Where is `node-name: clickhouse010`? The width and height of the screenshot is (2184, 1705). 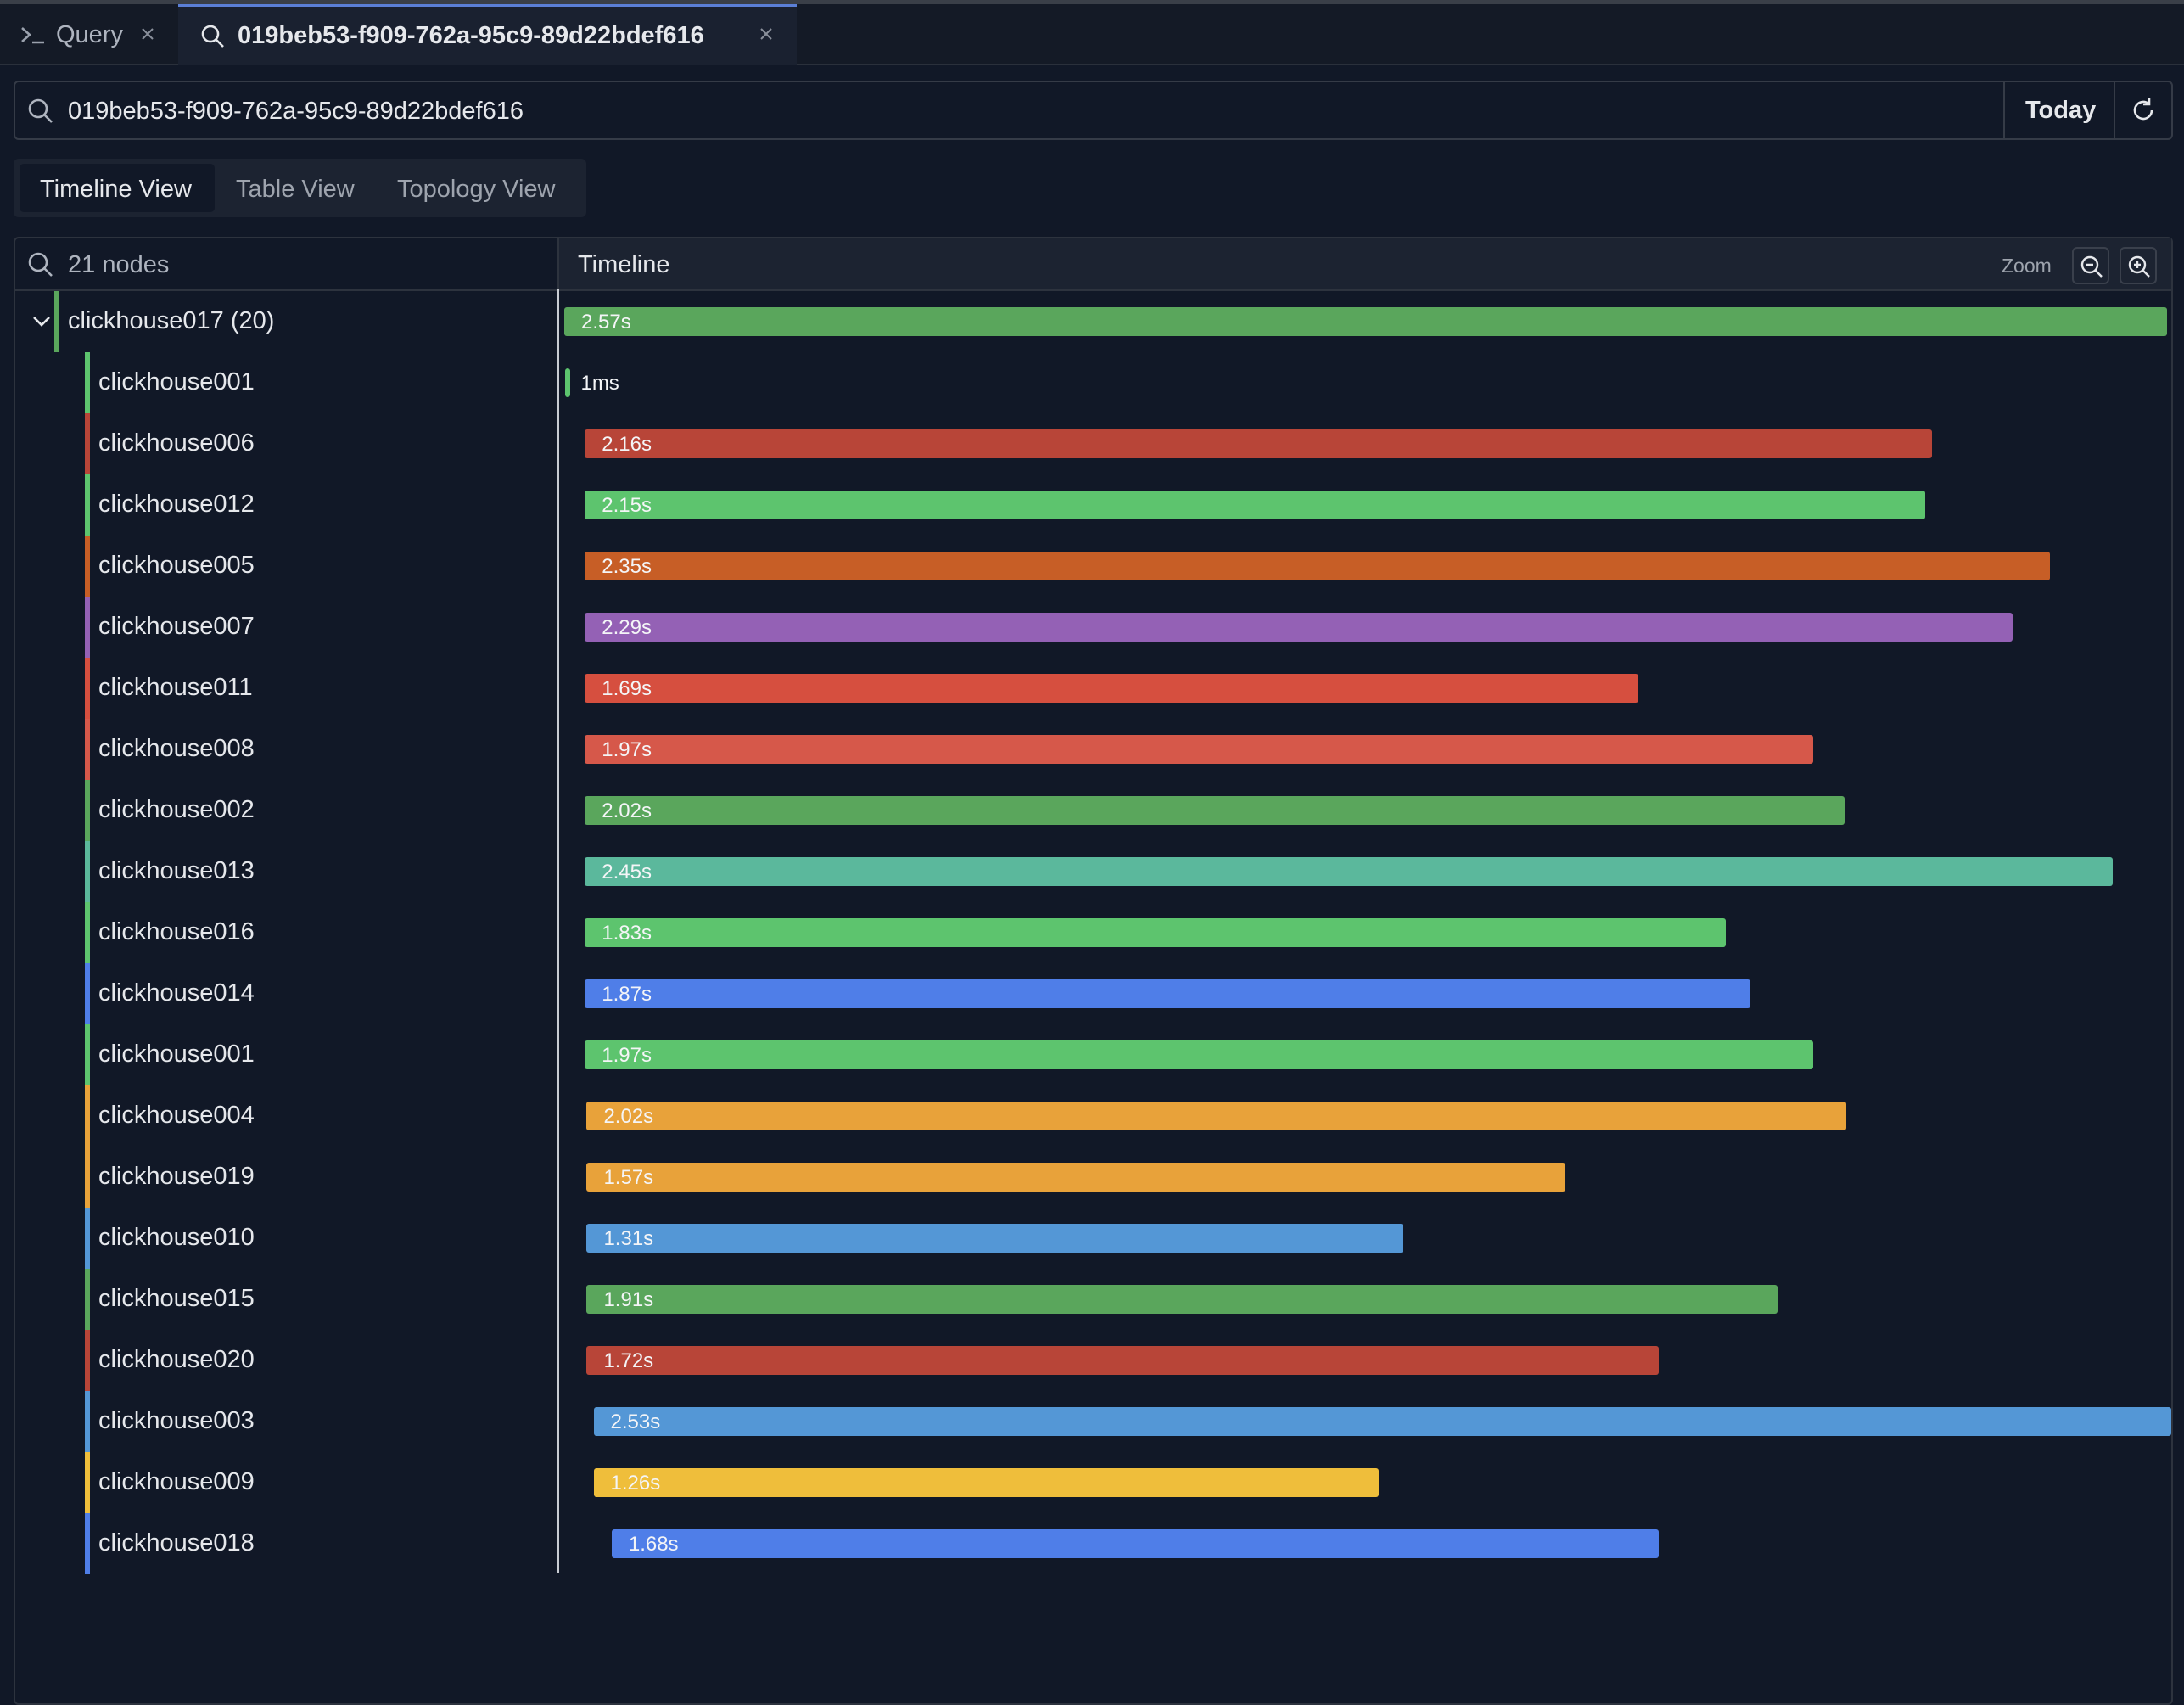
node-name: clickhouse010 is located at coordinates (176, 1237).